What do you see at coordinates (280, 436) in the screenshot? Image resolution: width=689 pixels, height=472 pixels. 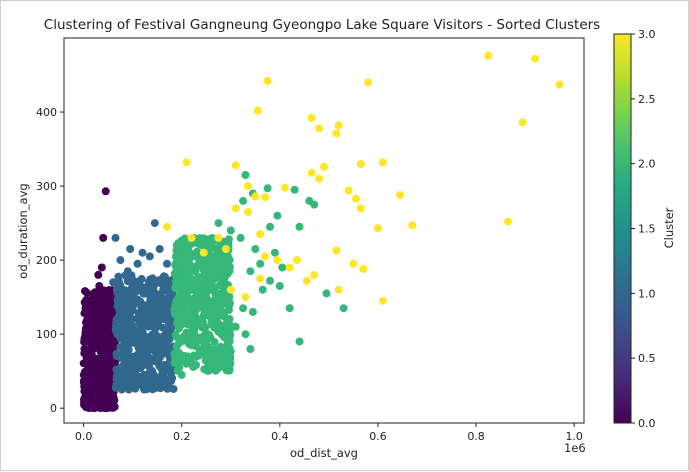 I see `x-tick-label: 0.4` at bounding box center [280, 436].